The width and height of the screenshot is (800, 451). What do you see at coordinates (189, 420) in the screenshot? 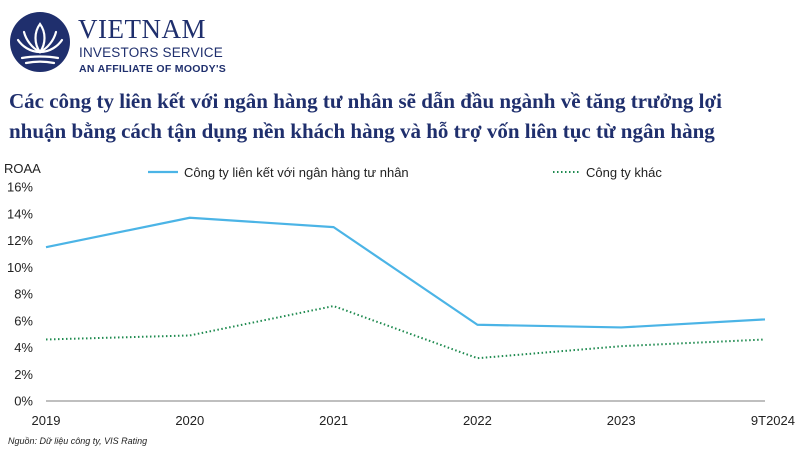
I see `x-tick-label: 2020` at bounding box center [189, 420].